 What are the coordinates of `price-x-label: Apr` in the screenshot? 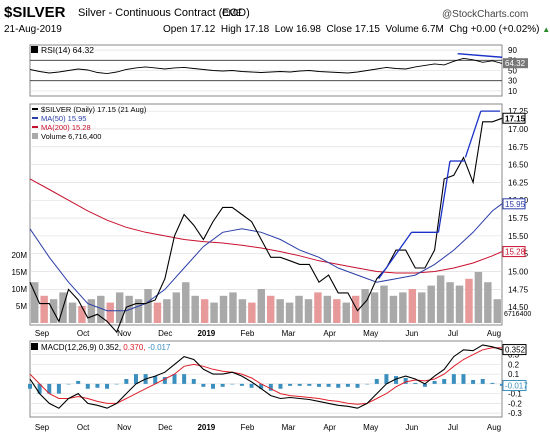 It's located at (329, 333).